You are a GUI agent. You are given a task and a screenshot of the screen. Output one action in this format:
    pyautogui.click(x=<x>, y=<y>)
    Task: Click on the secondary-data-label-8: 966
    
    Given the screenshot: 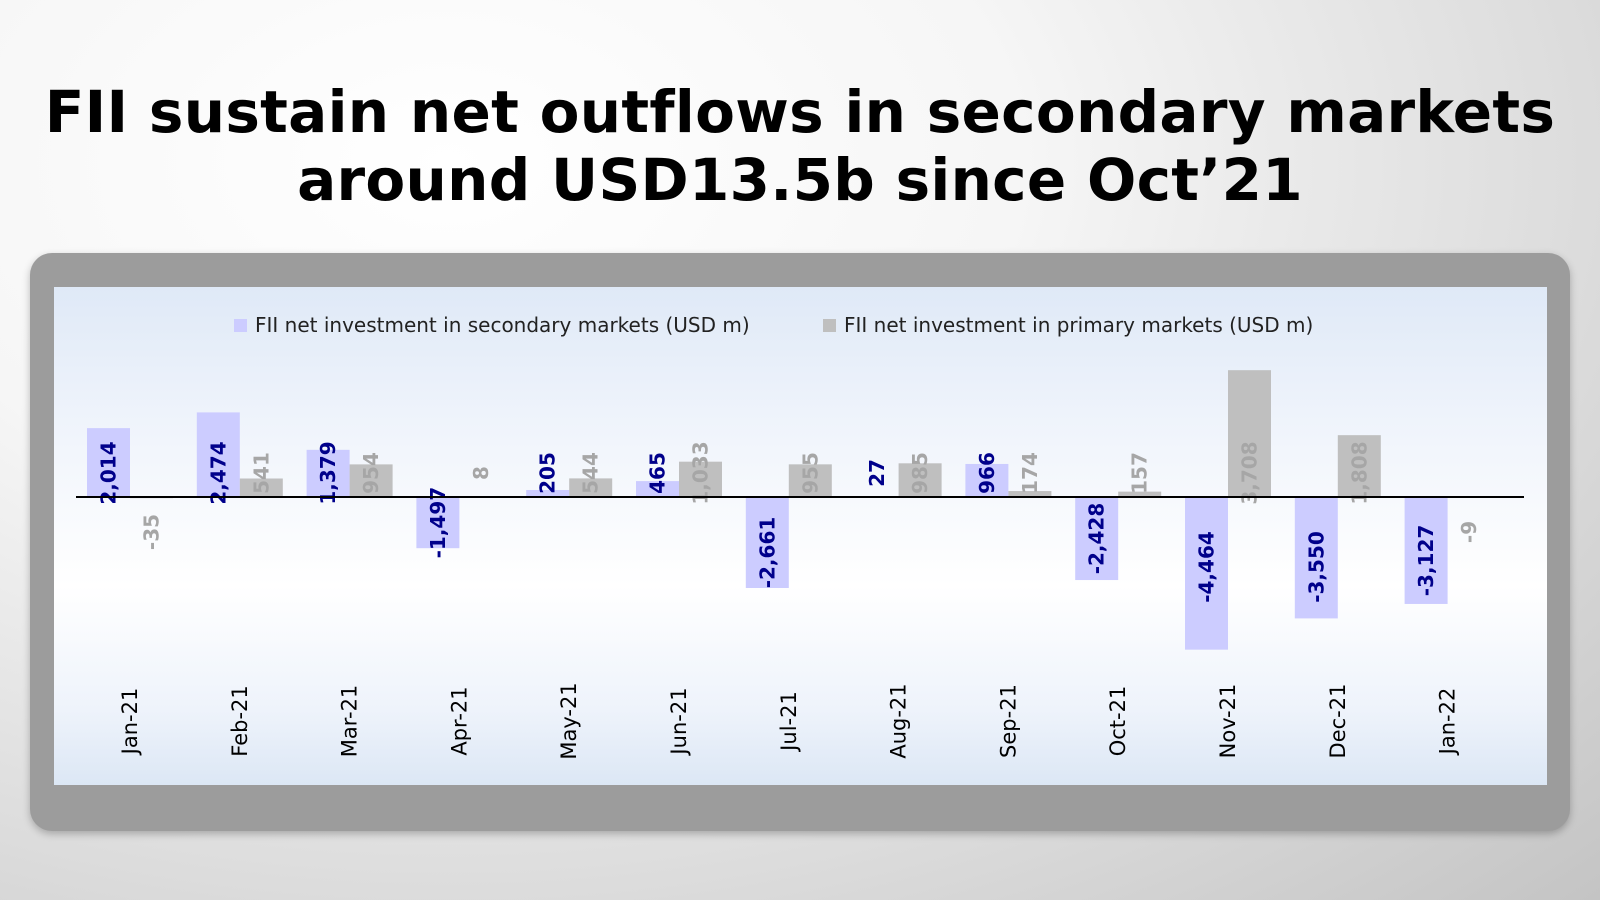 What is the action you would take?
    pyautogui.click(x=987, y=473)
    